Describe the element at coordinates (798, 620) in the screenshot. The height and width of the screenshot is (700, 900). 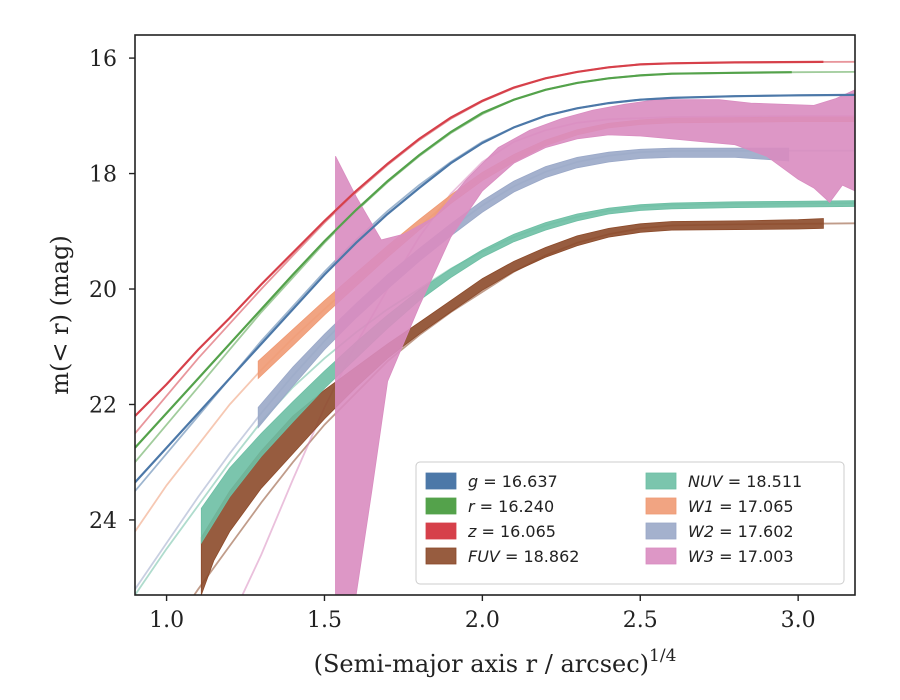
I see `x-tick-label: 3.0` at that location.